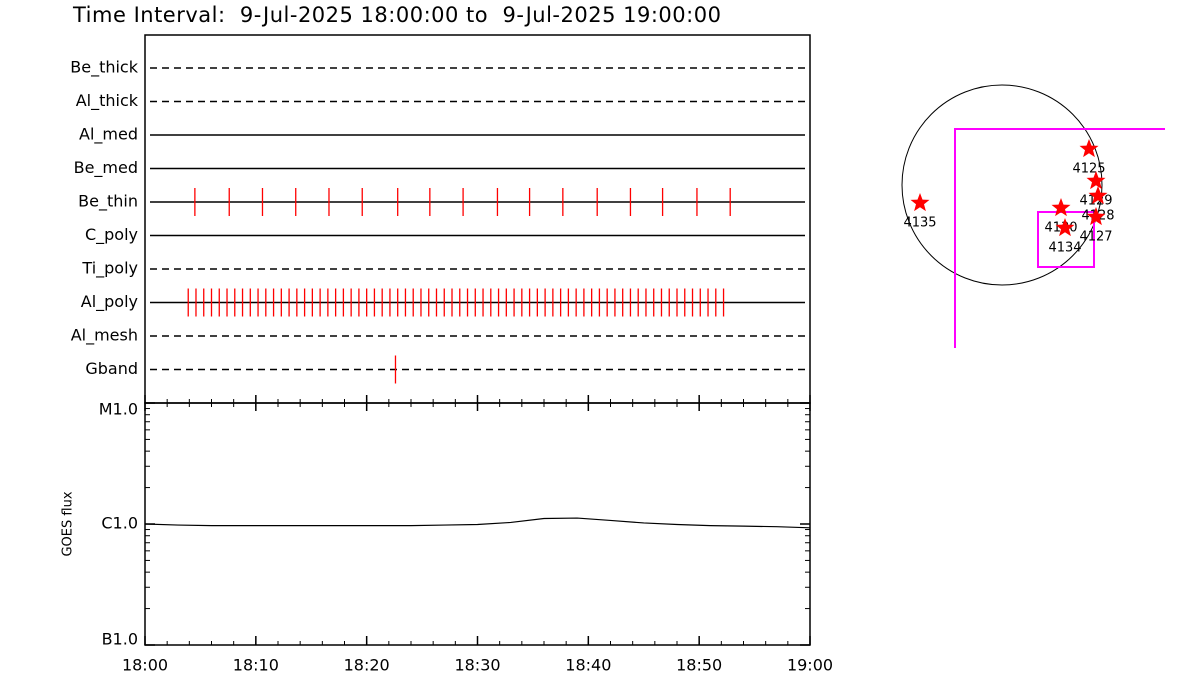  Describe the element at coordinates (104, 68) in the screenshot. I see `row-label: Be_thick` at that location.